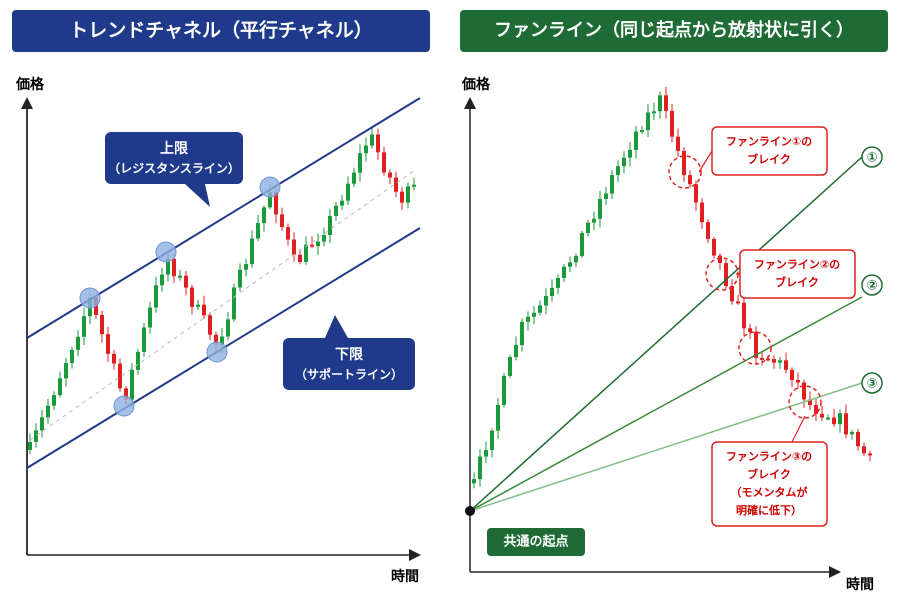 Image resolution: width=900 pixels, height=600 pixels. What do you see at coordinates (769, 456) in the screenshot?
I see `callout-text: ファンライン③の` at bounding box center [769, 456].